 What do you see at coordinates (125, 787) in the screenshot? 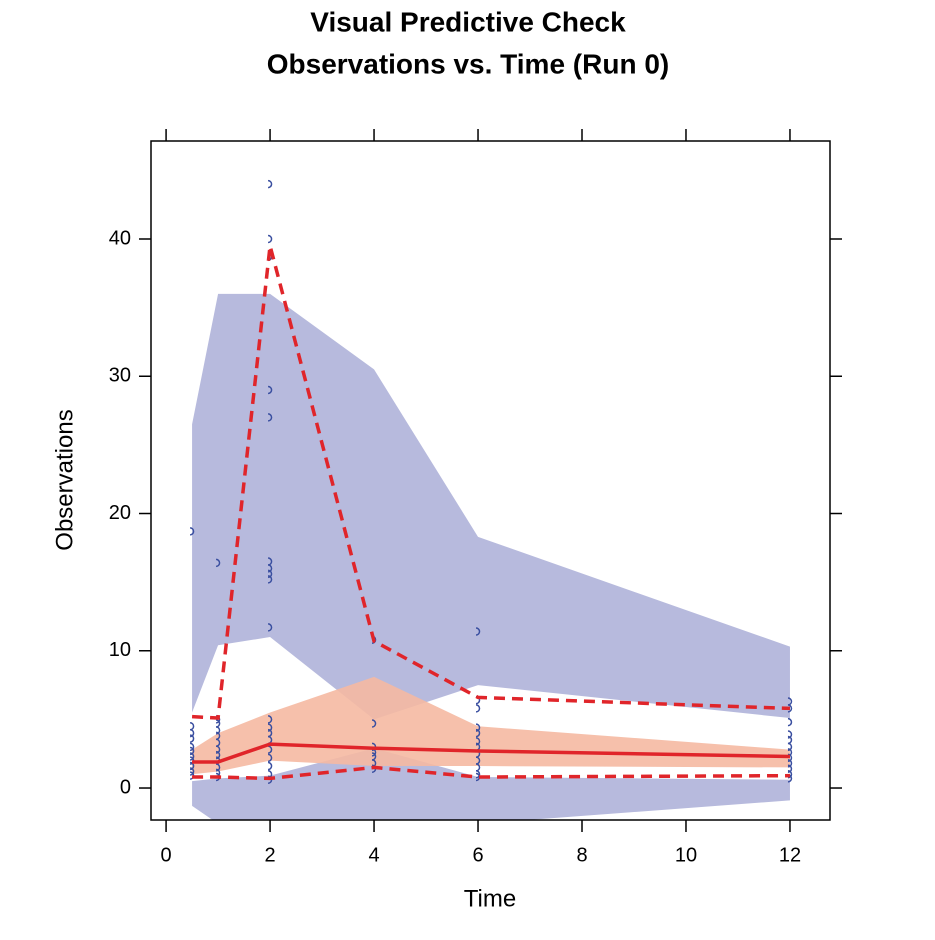
I see `y-tick-label: 0` at bounding box center [125, 787].